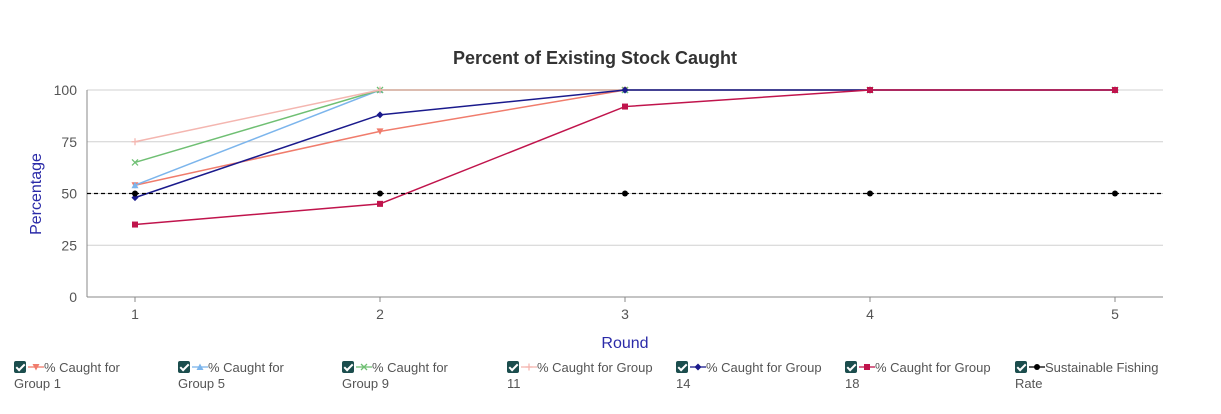 Image resolution: width=1221 pixels, height=414 pixels. I want to click on legend-label-continued: Group 1, so click(37, 383).